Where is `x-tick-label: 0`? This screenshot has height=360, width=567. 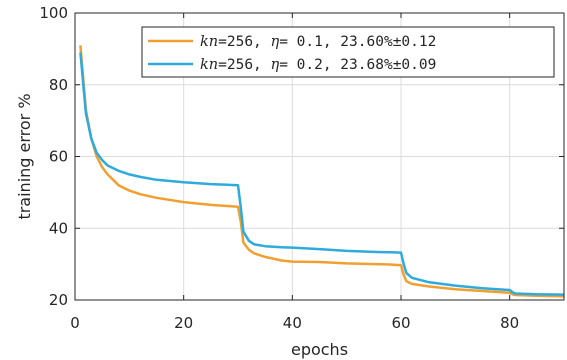 x-tick-label: 0 is located at coordinates (75, 323).